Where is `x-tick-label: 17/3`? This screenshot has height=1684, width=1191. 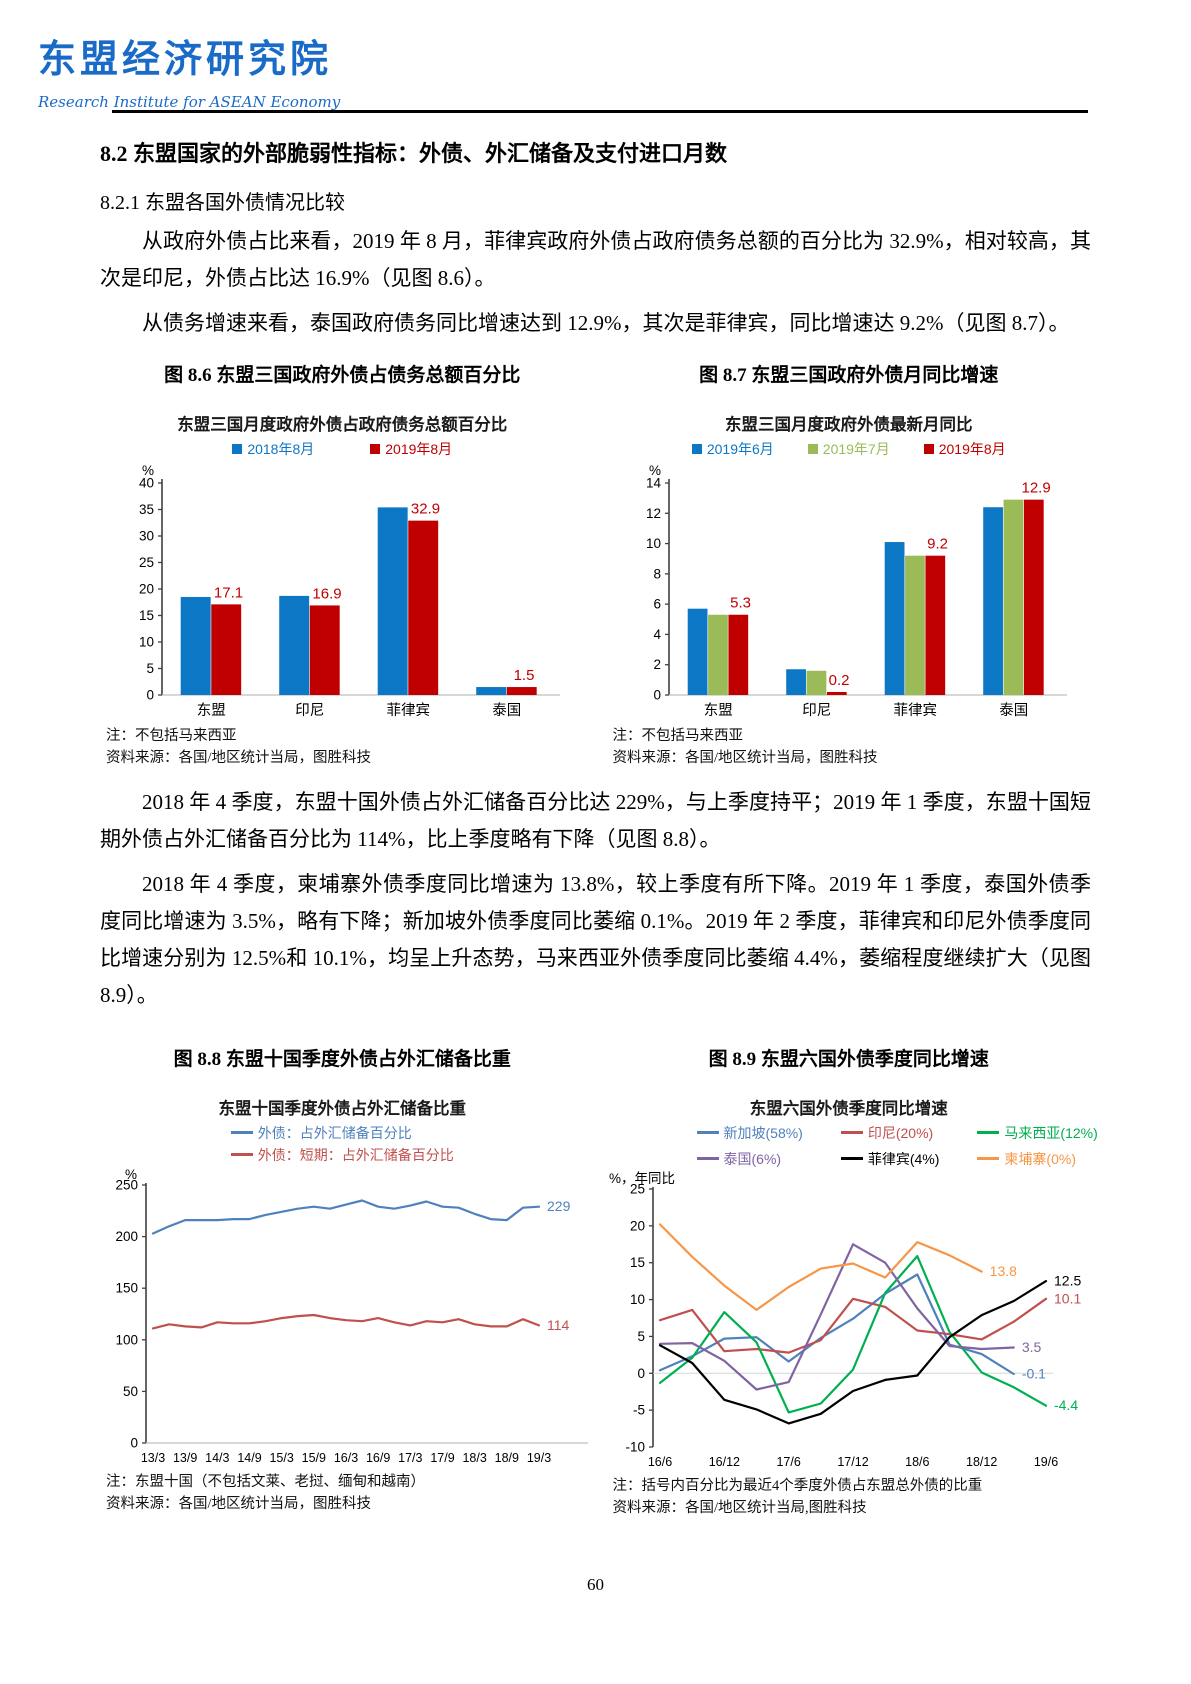 x-tick-label: 17/3 is located at coordinates (410, 1458).